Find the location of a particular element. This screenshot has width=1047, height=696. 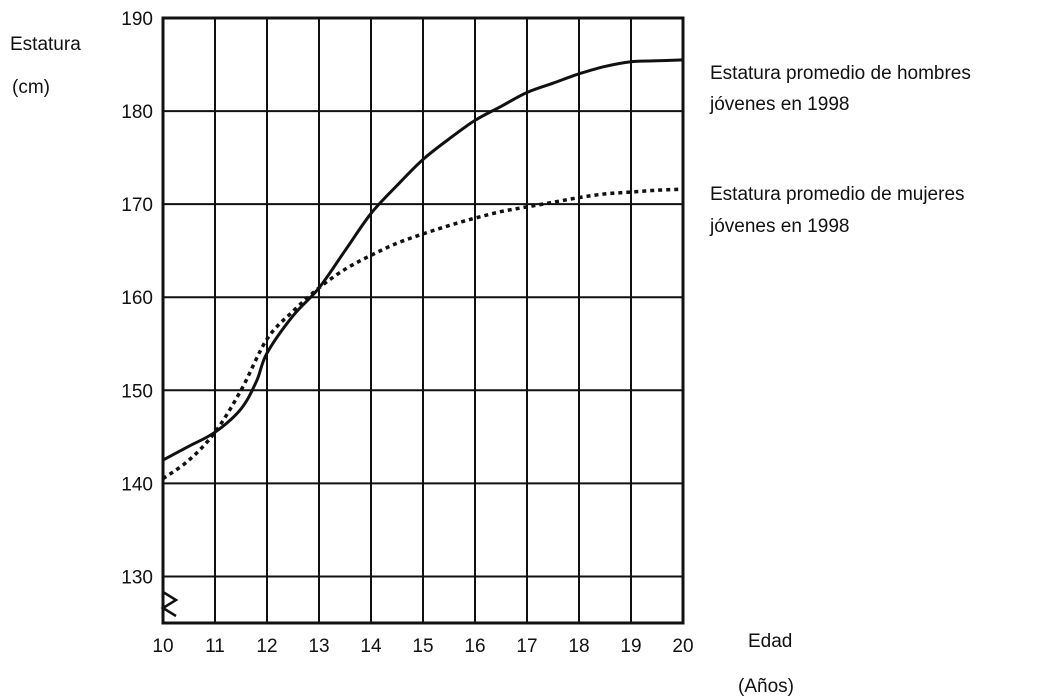

y-tick-label-170: 170 is located at coordinates (137, 205).